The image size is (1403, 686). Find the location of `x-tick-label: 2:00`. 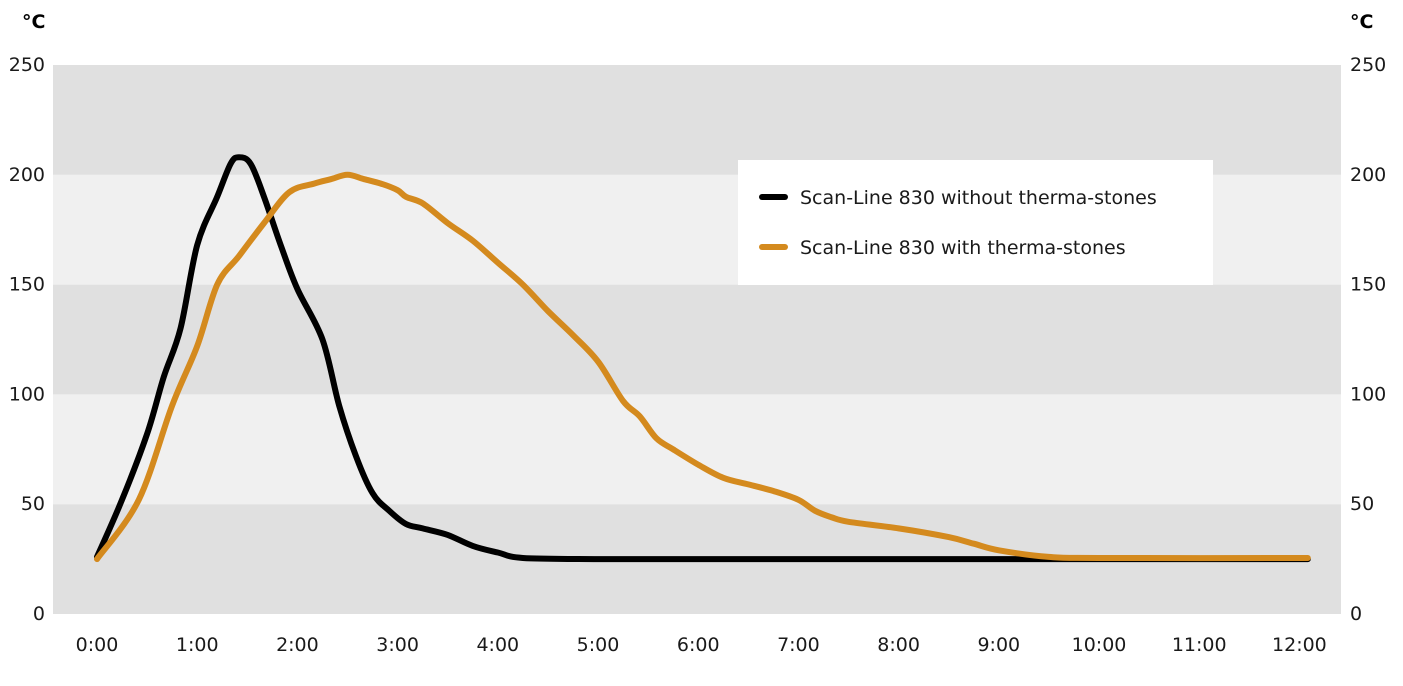

x-tick-label: 2:00 is located at coordinates (297, 645).